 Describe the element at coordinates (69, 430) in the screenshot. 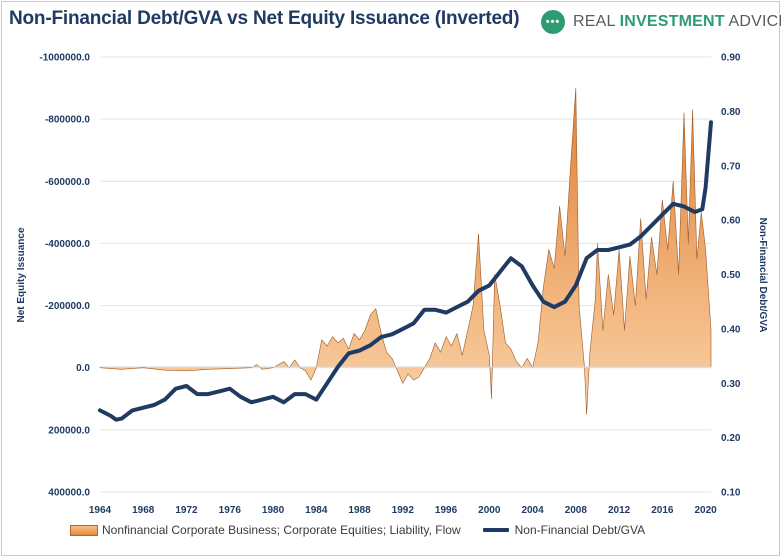

I see `left-tick-label: 200000.0` at that location.